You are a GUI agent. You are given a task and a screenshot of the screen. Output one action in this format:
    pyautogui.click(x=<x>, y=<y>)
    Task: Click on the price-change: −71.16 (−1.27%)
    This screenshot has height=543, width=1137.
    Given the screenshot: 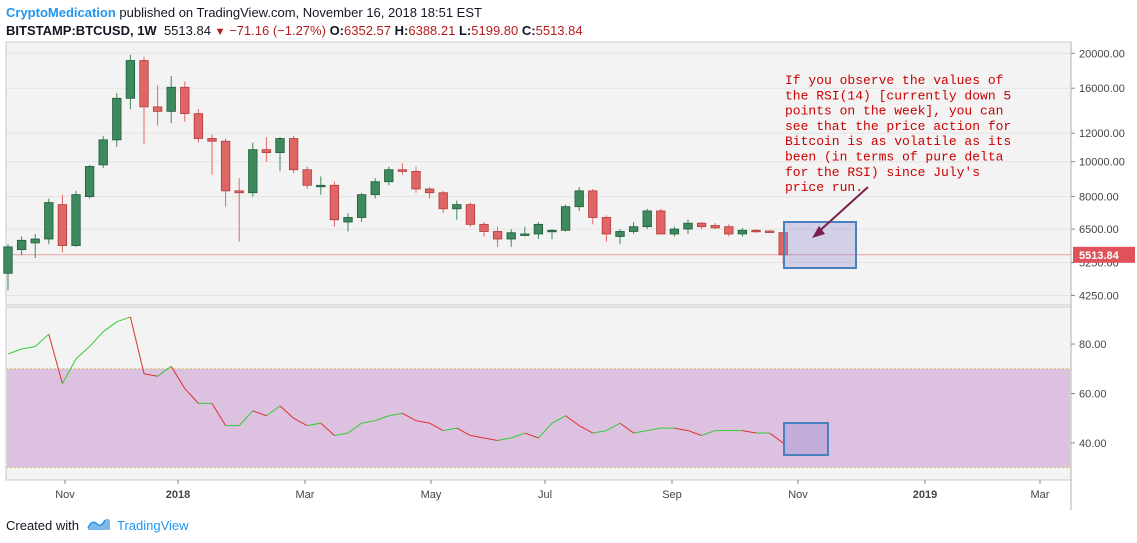 What is the action you would take?
    pyautogui.click(x=277, y=30)
    